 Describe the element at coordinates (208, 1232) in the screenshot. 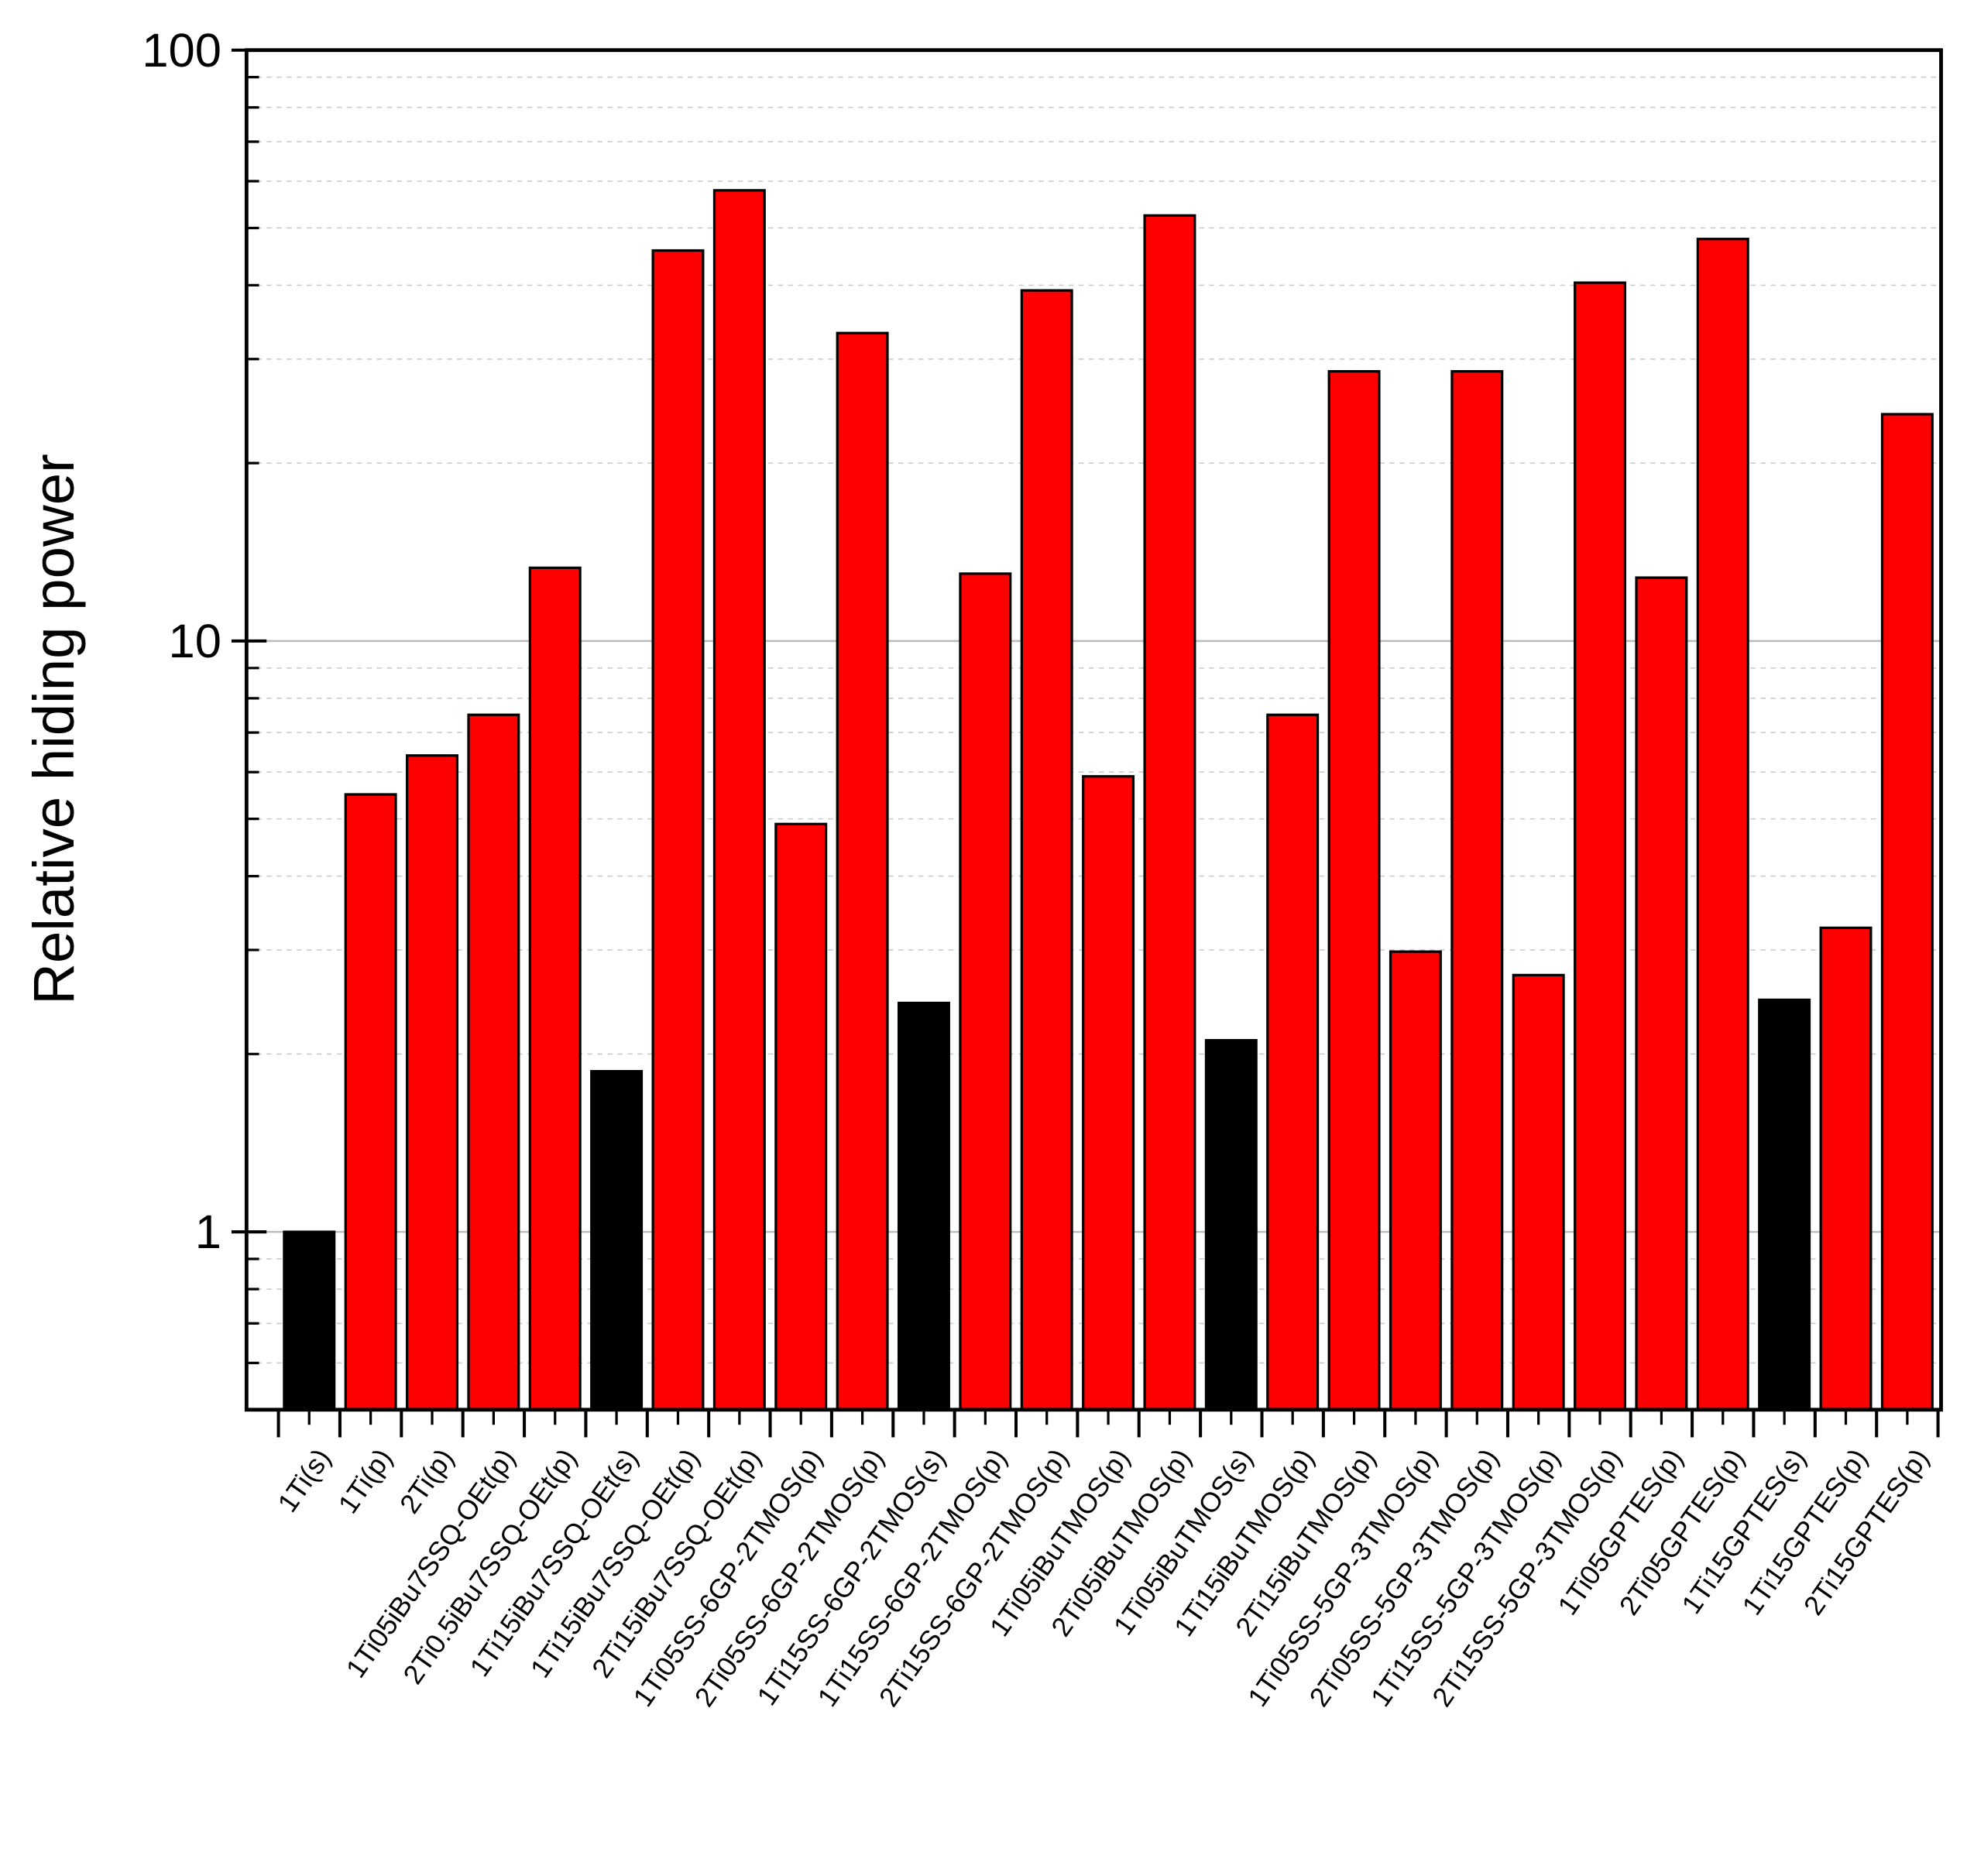

I see `y-tick-label: 1` at that location.